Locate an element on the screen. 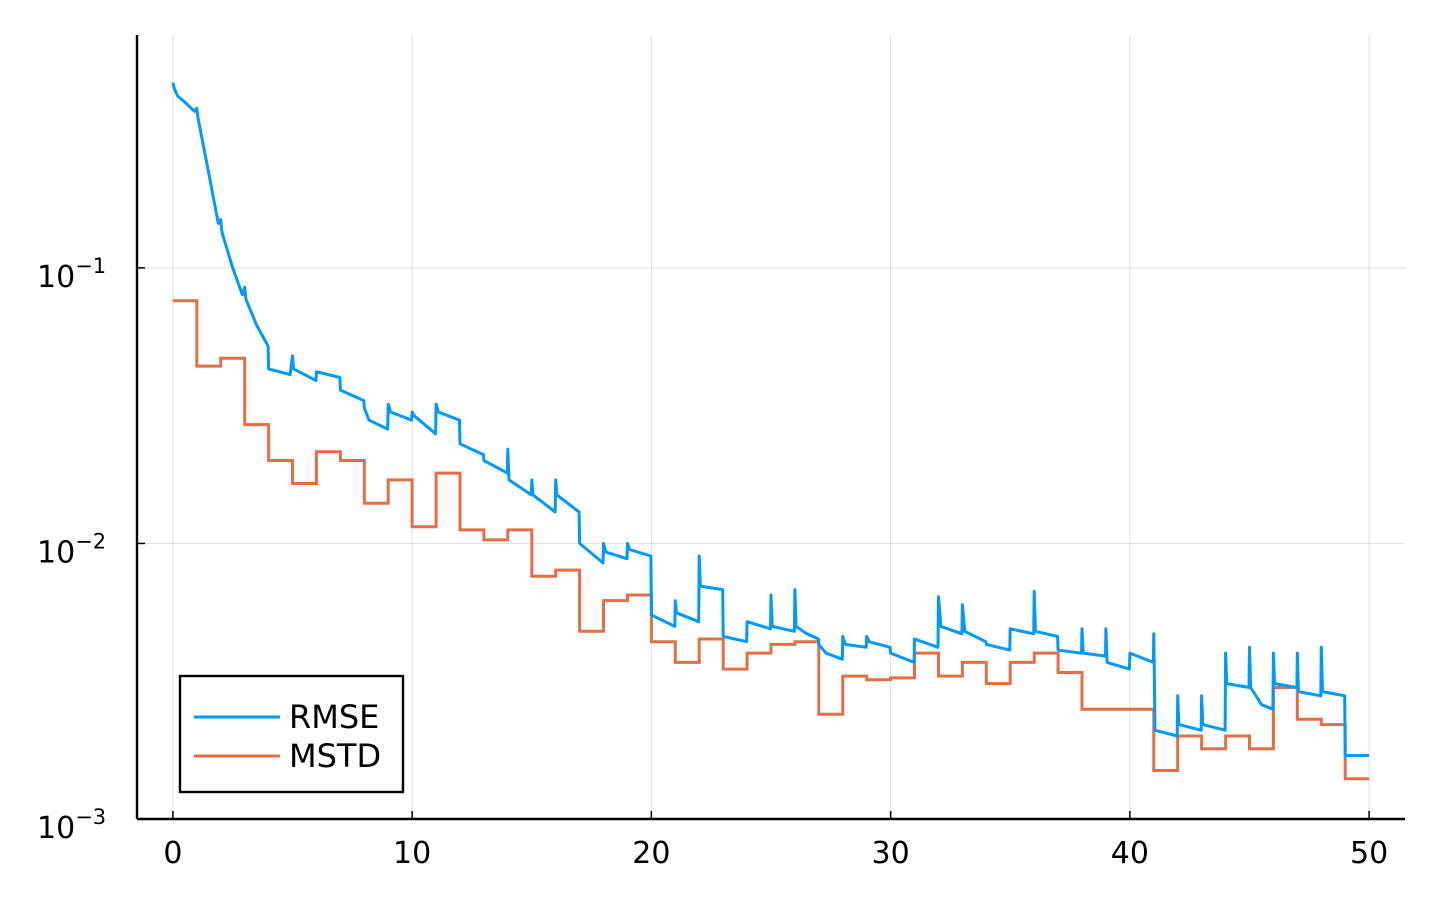  y-tick-label: 10⁻¹ is located at coordinates (71, 274).